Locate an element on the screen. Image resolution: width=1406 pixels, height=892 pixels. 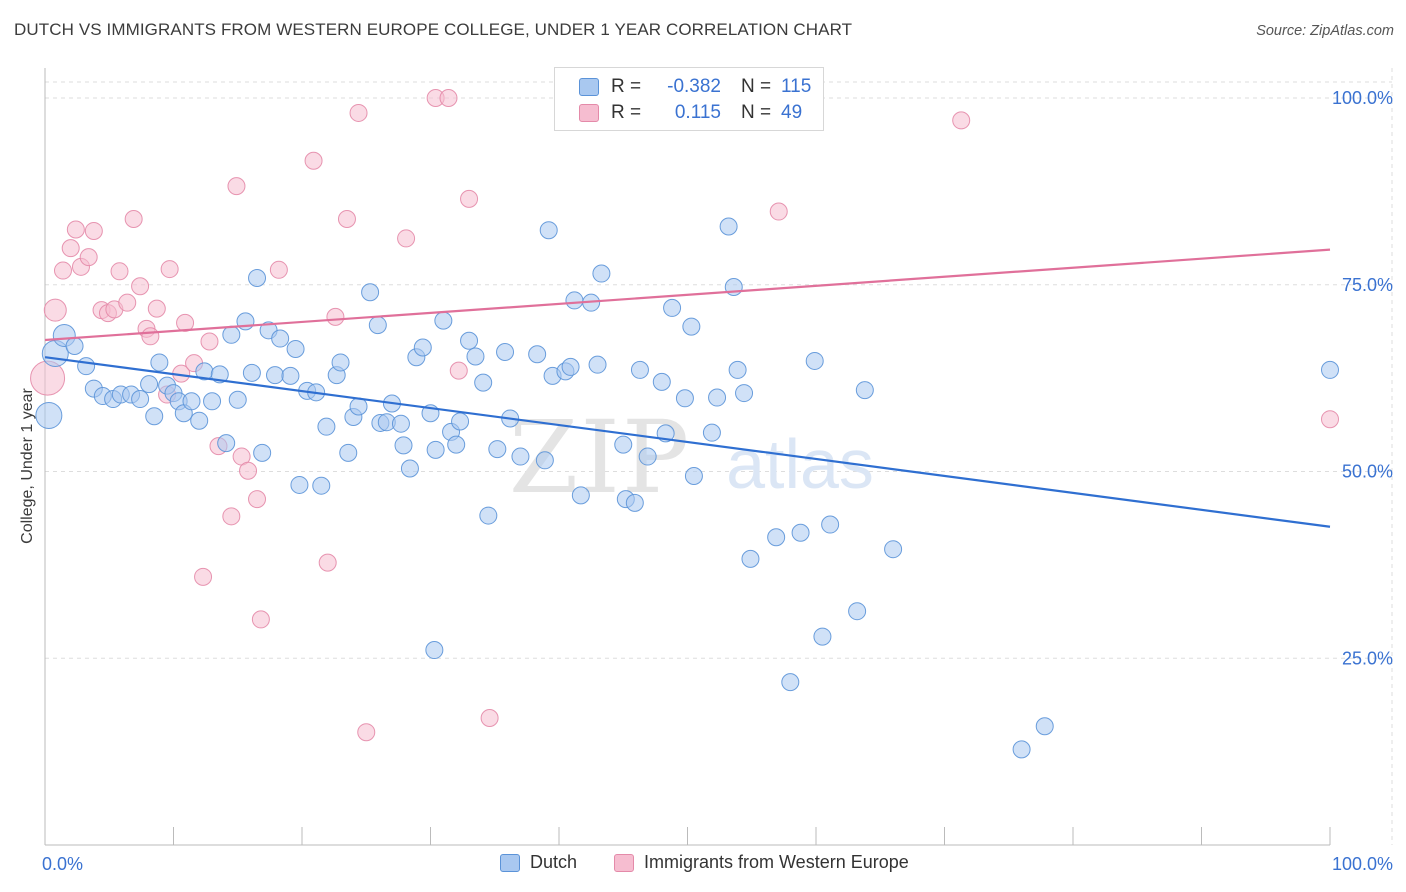
legend-n-value: 49 is located at coordinates (792, 112).